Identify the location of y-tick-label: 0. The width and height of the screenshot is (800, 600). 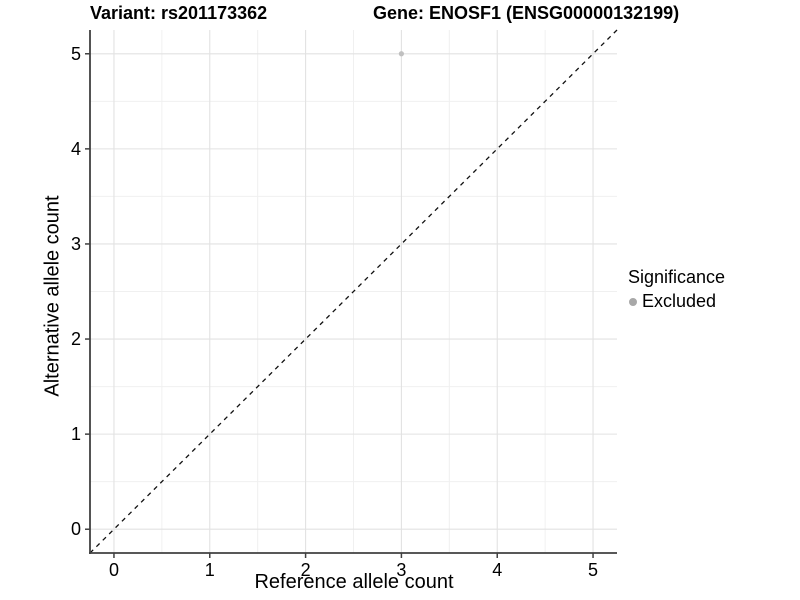
(76, 529).